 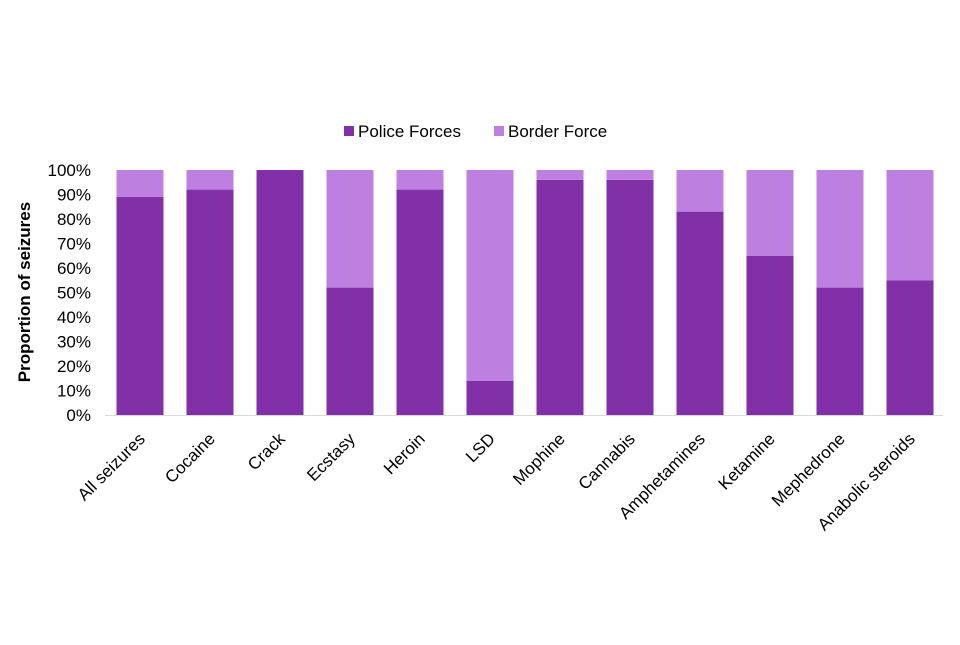 What do you see at coordinates (111, 466) in the screenshot?
I see `x-tick-label: All seizures` at bounding box center [111, 466].